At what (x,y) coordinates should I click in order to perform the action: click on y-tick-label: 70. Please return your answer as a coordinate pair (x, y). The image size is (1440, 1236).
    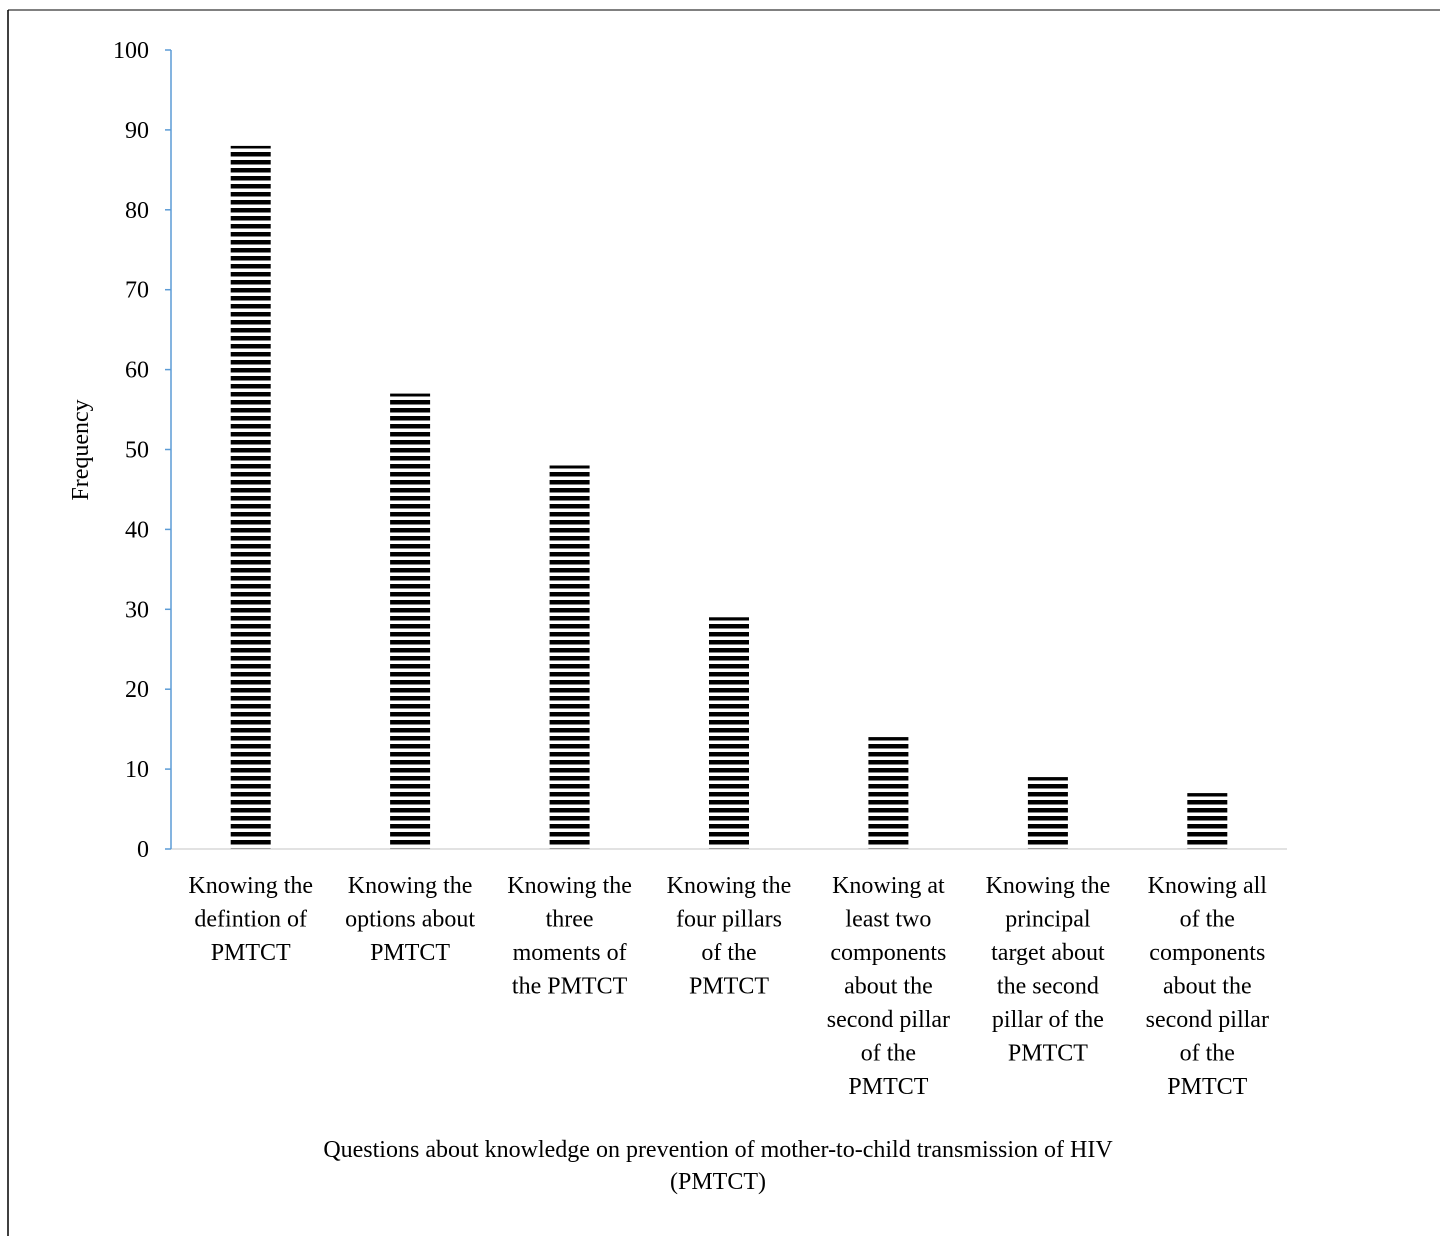
    Looking at the image, I should click on (137, 291).